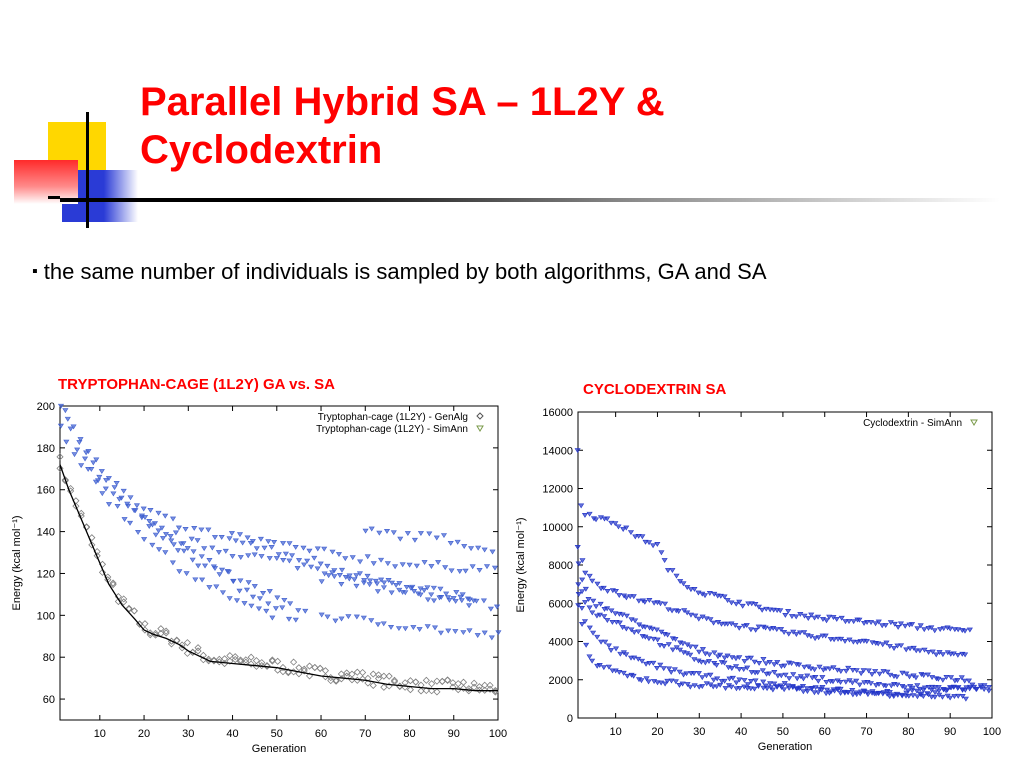 The image size is (1024, 768). What do you see at coordinates (87, 170) in the screenshot?
I see `deco-vertical-line` at bounding box center [87, 170].